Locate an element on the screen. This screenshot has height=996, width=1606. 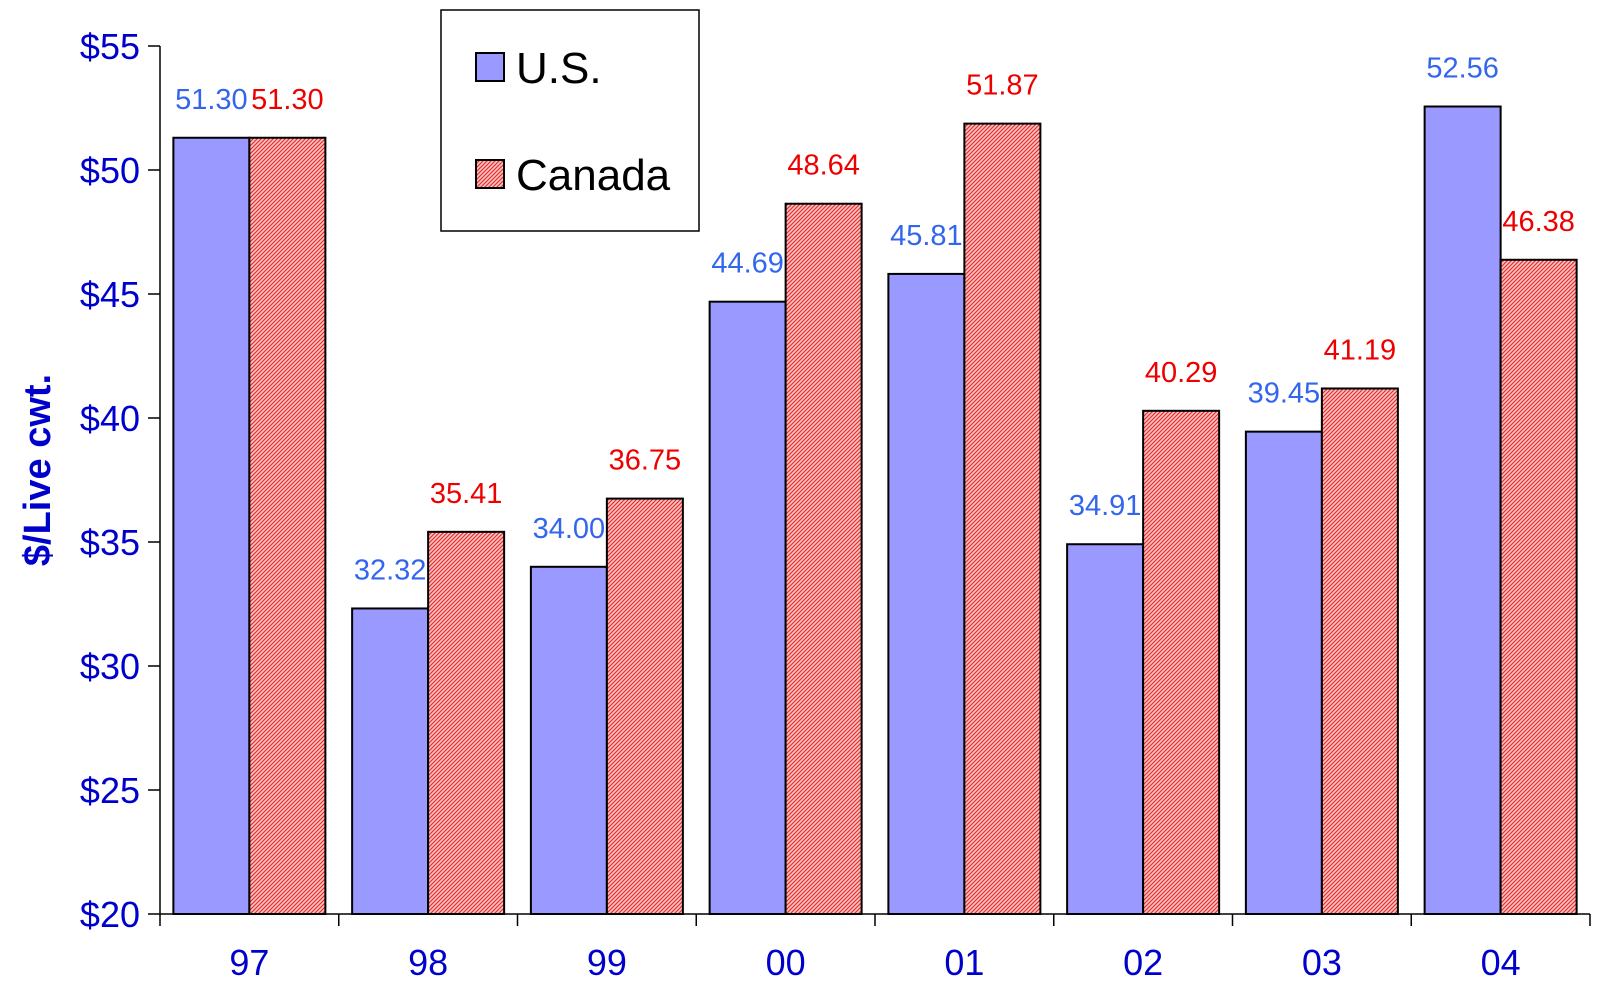
y-axis-label: $/Live cwt. is located at coordinates (38, 470).